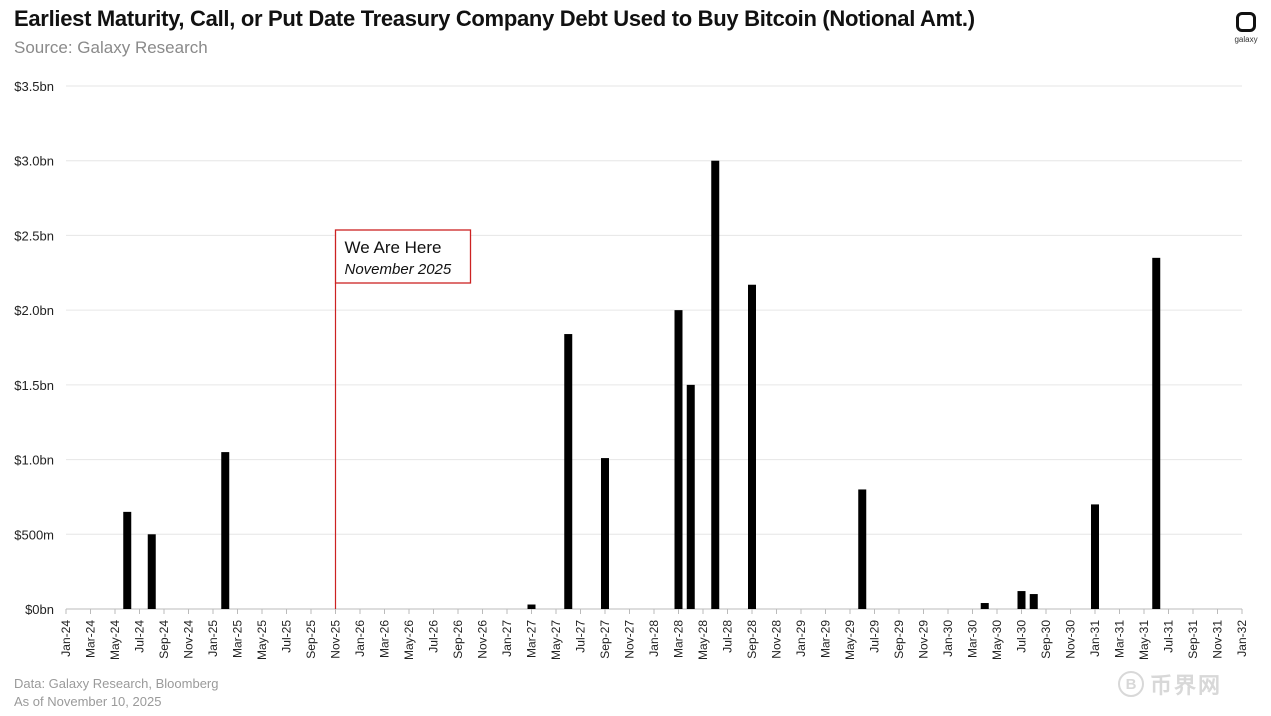 This screenshot has height=716, width=1271. What do you see at coordinates (311, 639) in the screenshot?
I see `x-tick-label: Sep-25` at bounding box center [311, 639].